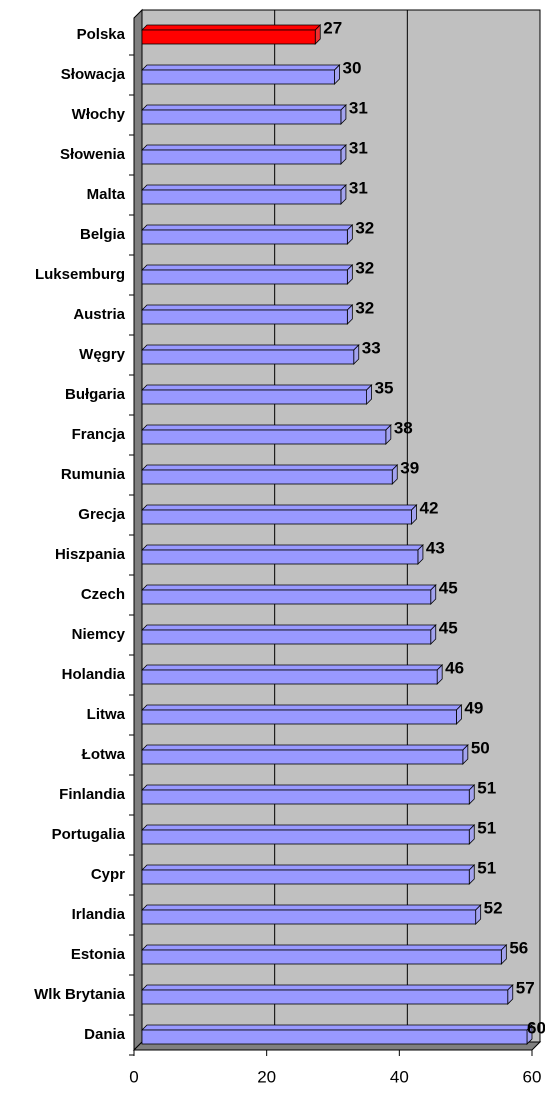  What do you see at coordinates (352, 67) in the screenshot?
I see `value-label: 30` at bounding box center [352, 67].